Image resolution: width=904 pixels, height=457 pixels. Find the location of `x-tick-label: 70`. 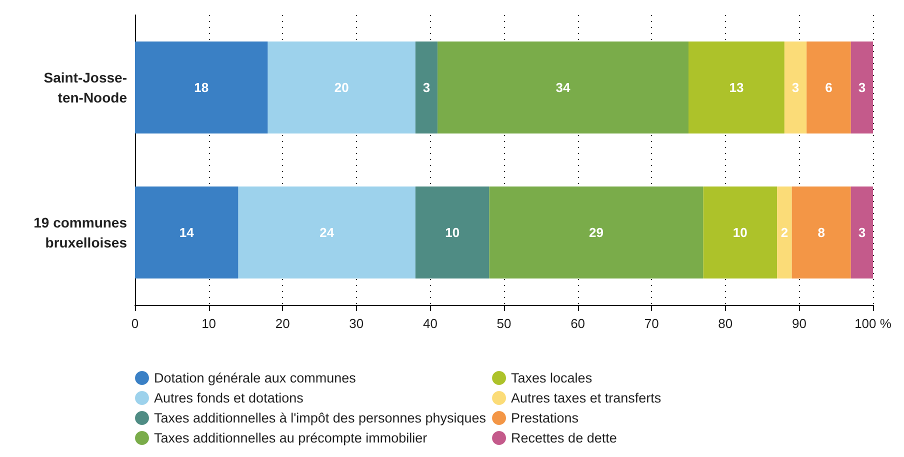

x-tick-label: 70 is located at coordinates (651, 323).